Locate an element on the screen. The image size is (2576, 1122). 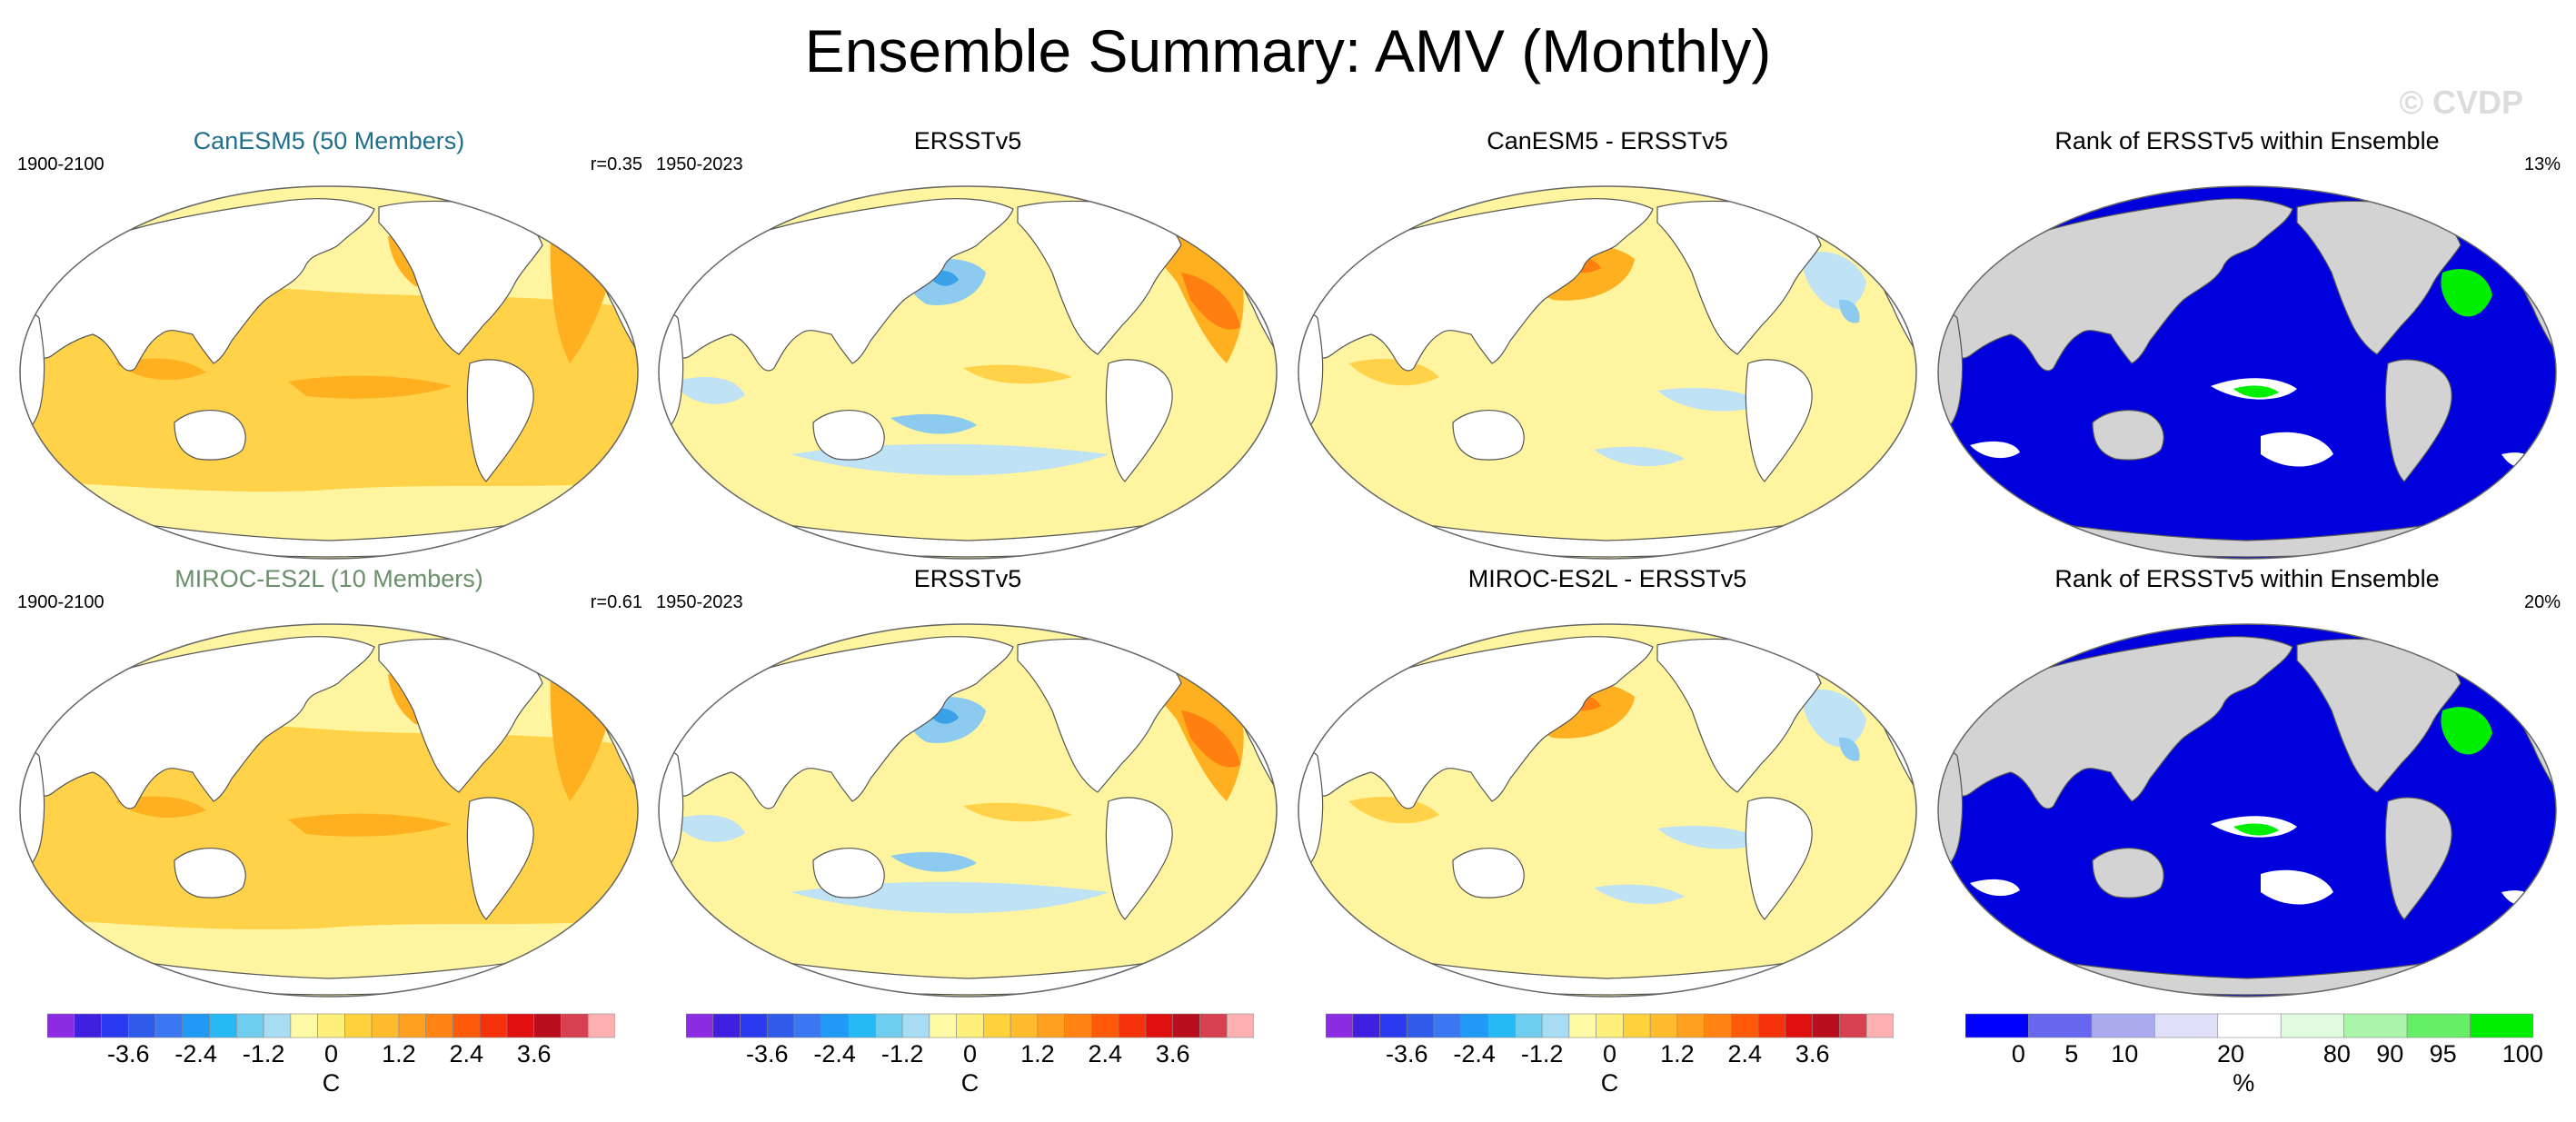
colorbar-svg is located at coordinates (331, 1026).